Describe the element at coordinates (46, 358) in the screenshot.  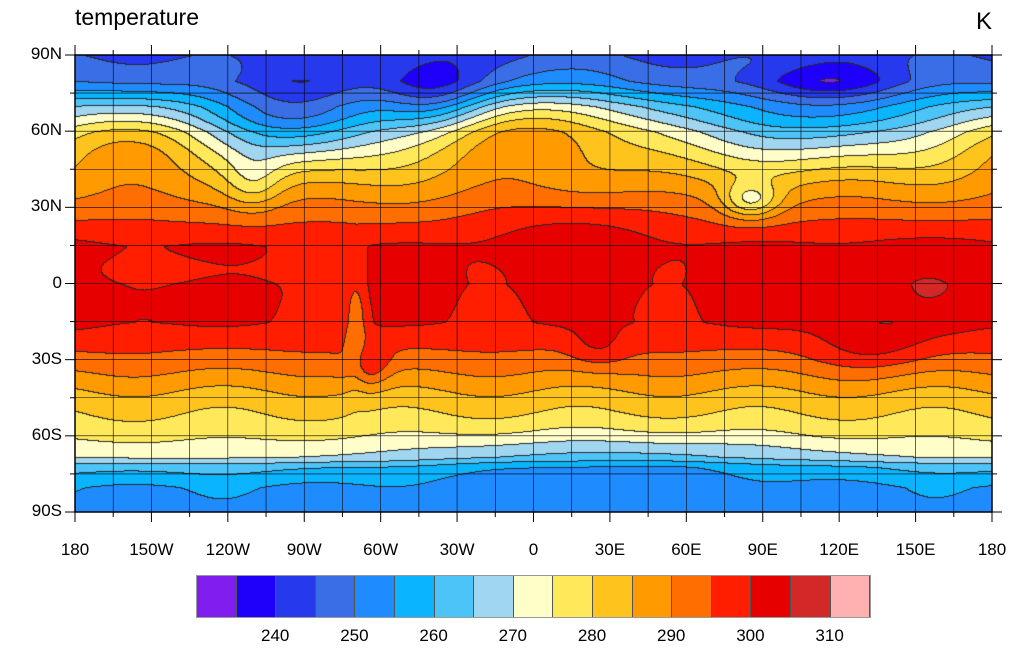
I see `lat-tick-label: 30S` at that location.